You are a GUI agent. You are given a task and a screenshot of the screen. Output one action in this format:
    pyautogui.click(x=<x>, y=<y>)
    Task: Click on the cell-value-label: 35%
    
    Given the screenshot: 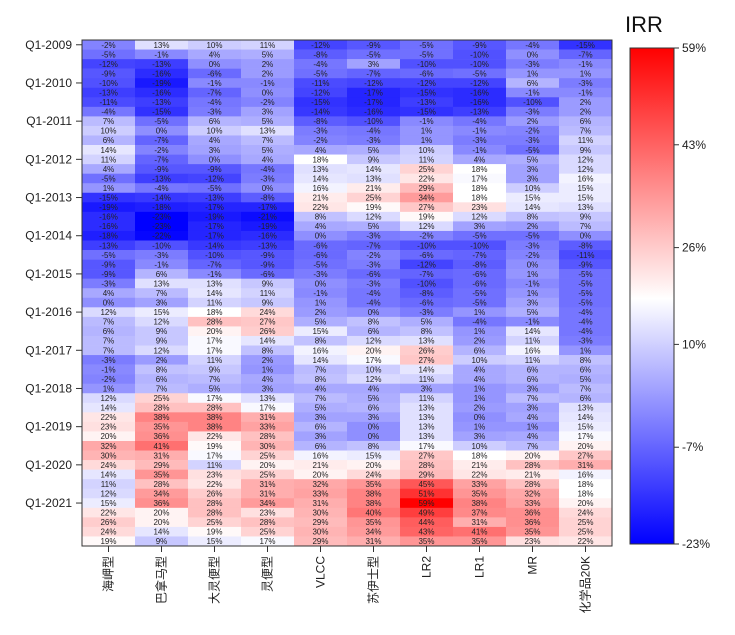 What is the action you would take?
    pyautogui.click(x=532, y=532)
    